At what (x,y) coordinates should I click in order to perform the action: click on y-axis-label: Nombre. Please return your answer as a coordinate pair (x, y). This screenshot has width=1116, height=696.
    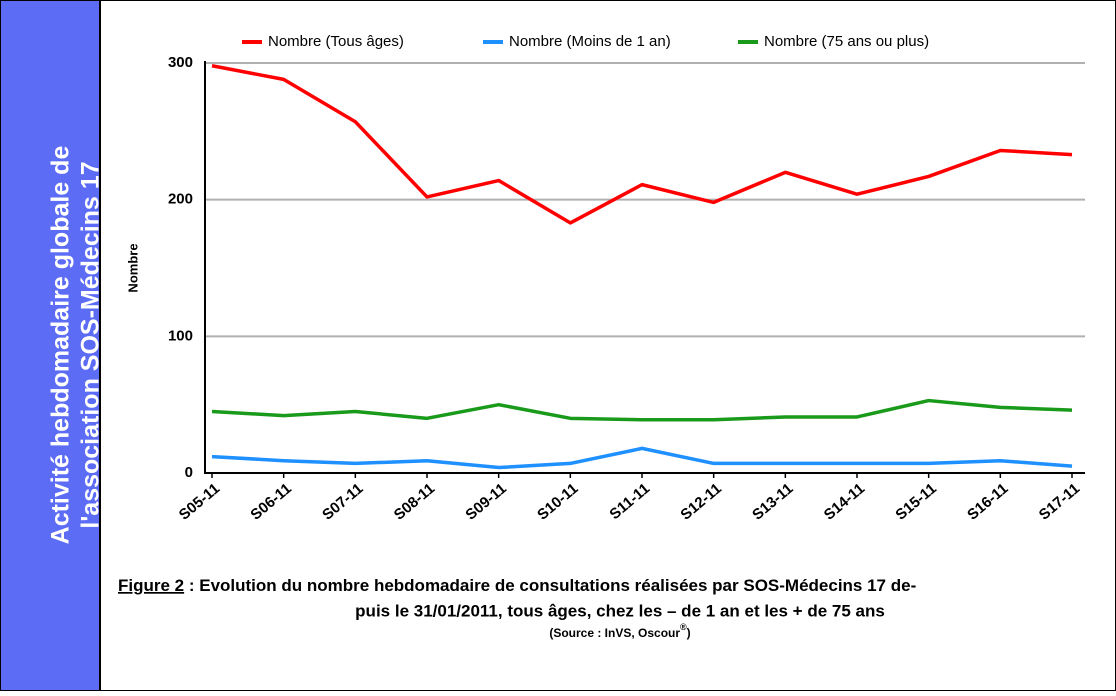
    Looking at the image, I should click on (132, 267).